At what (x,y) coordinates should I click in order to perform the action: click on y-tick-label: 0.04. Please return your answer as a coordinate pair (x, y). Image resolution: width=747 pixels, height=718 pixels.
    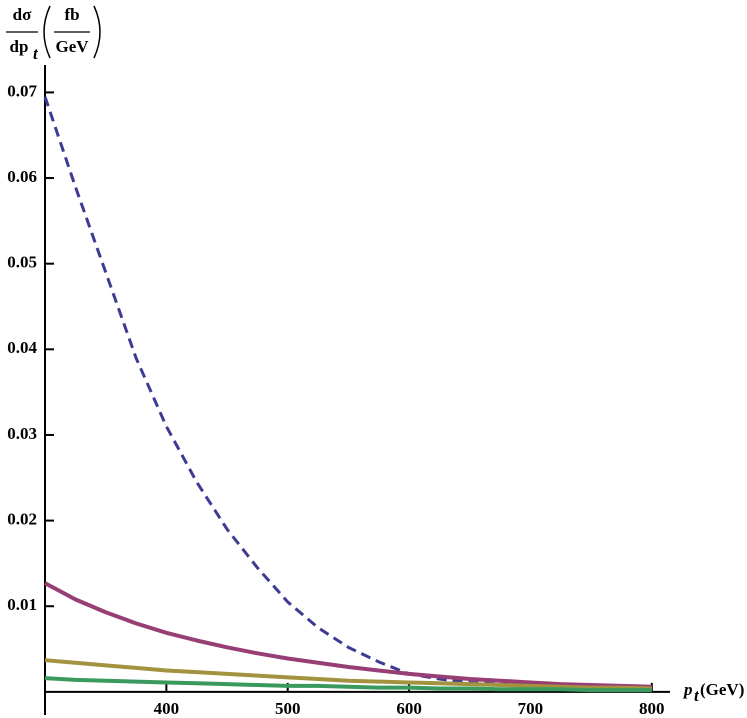
    Looking at the image, I should click on (22, 347).